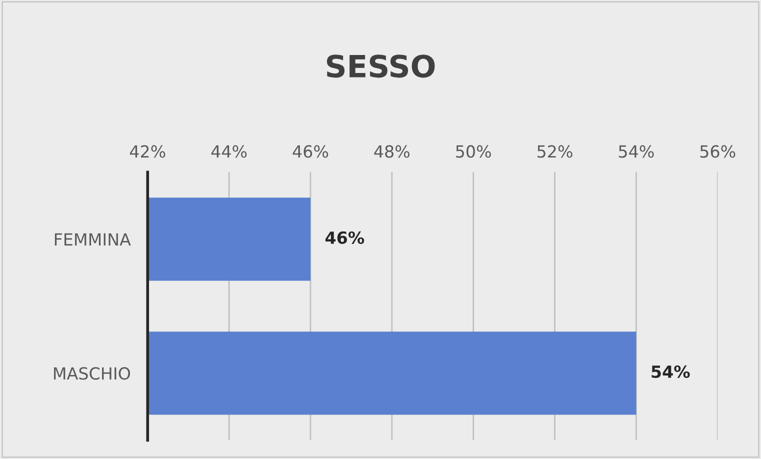 The image size is (761, 459). What do you see at coordinates (473, 151) in the screenshot?
I see `x-tick-label: 50%` at bounding box center [473, 151].